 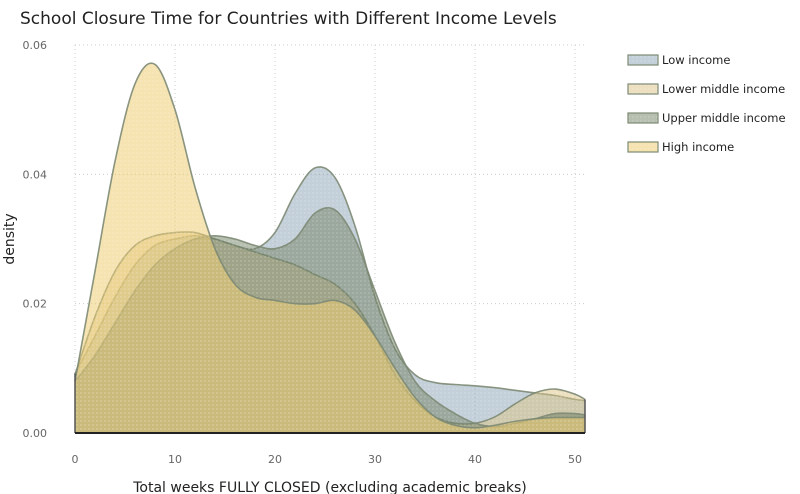 What do you see at coordinates (698, 147) in the screenshot?
I see `legend-label-high-income: High income` at bounding box center [698, 147].